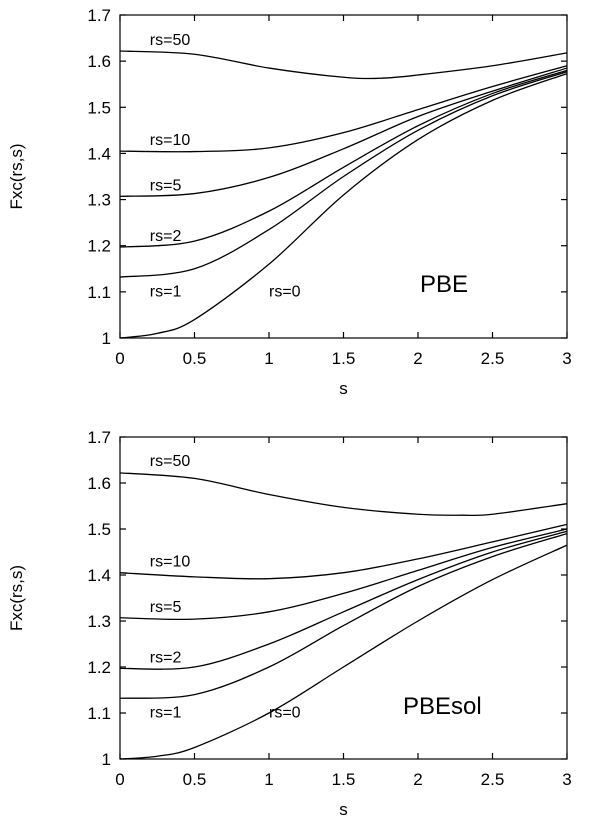  I want to click on panel-label: PBEsol, so click(442, 706).